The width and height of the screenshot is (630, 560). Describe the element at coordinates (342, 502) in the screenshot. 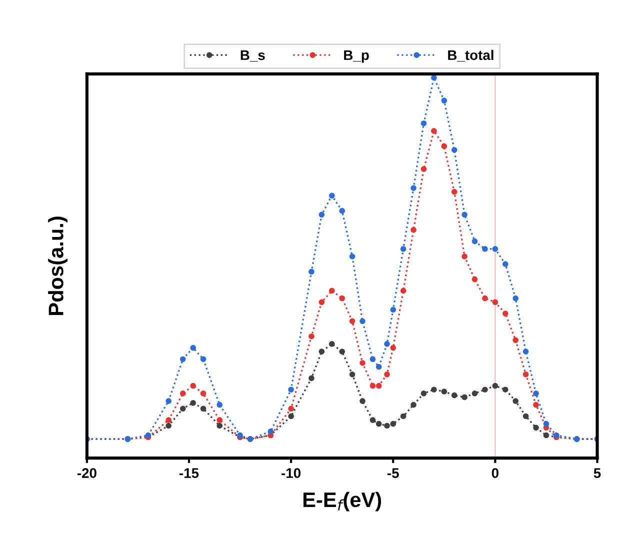

I see `x-axis-title: E-E$_{f}$(eV)` at that location.